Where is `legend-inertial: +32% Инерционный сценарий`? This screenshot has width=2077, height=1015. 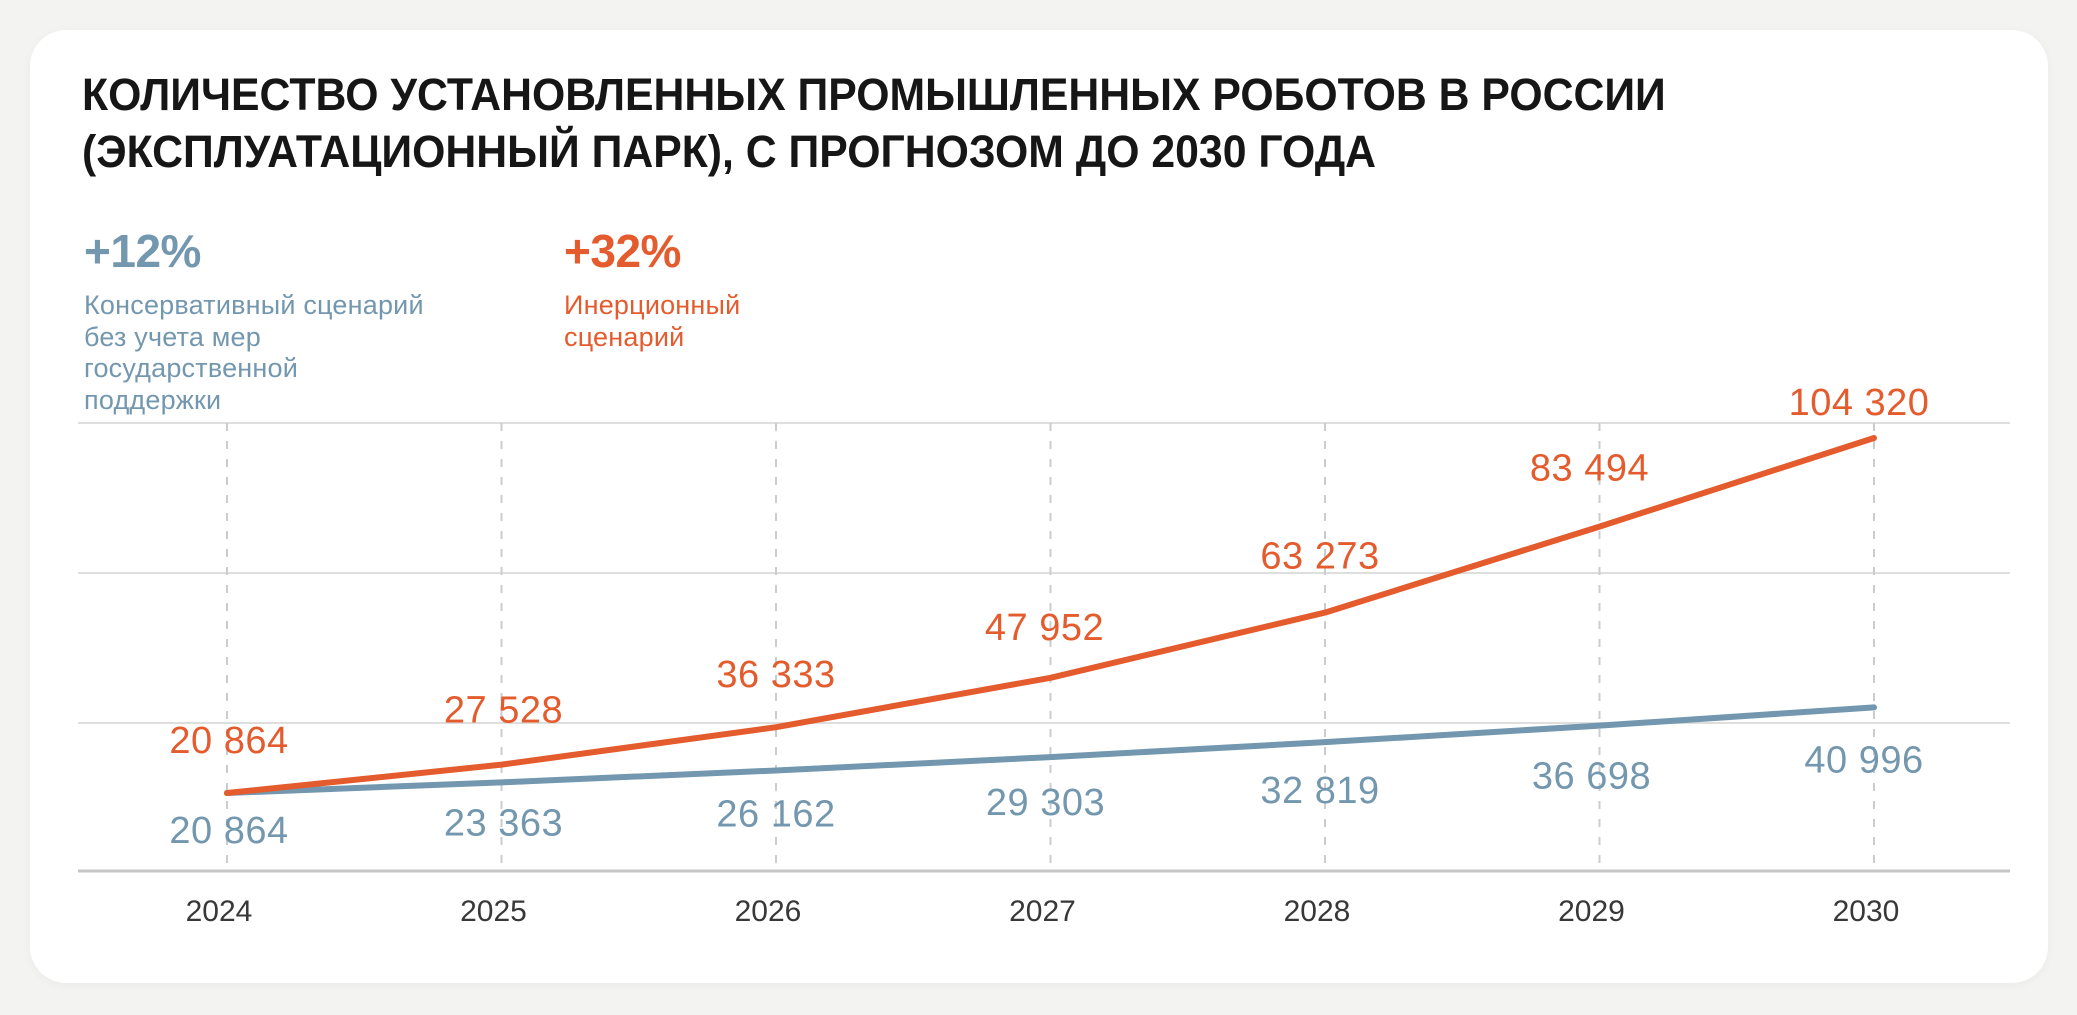
legend-inertial: +32% Инерционный сценарий is located at coordinates (724, 290).